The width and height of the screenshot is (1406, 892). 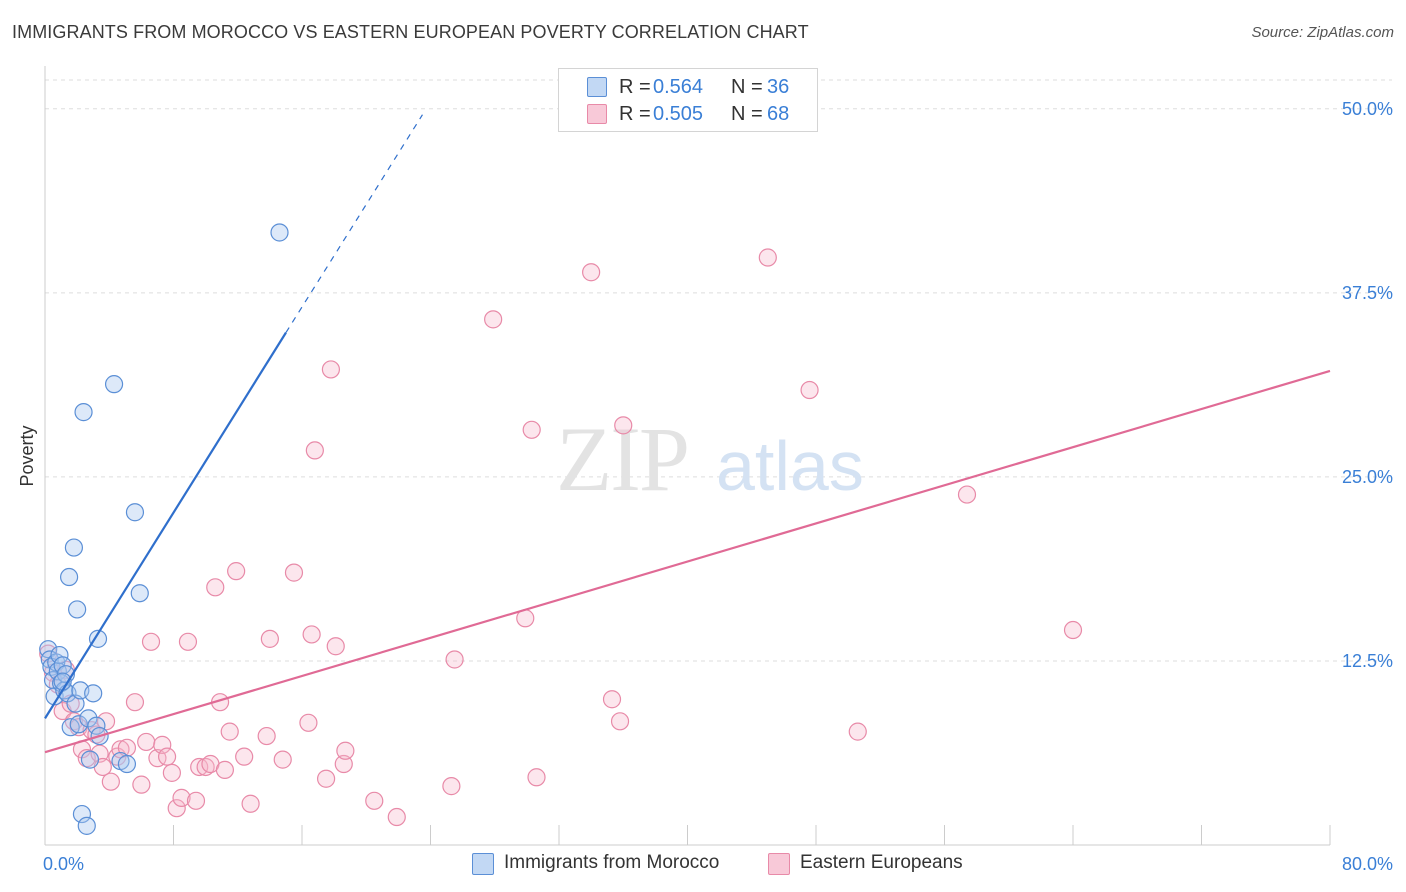 What do you see at coordinates (790, 466) in the screenshot?
I see `watermark-atlas: atlas` at bounding box center [790, 466].